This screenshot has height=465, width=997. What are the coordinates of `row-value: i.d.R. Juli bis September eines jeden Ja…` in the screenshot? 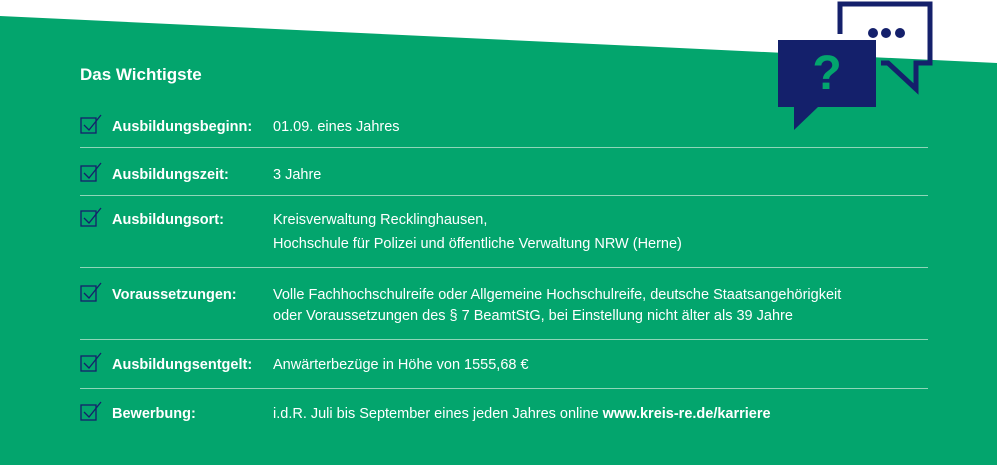 It's located at (522, 414).